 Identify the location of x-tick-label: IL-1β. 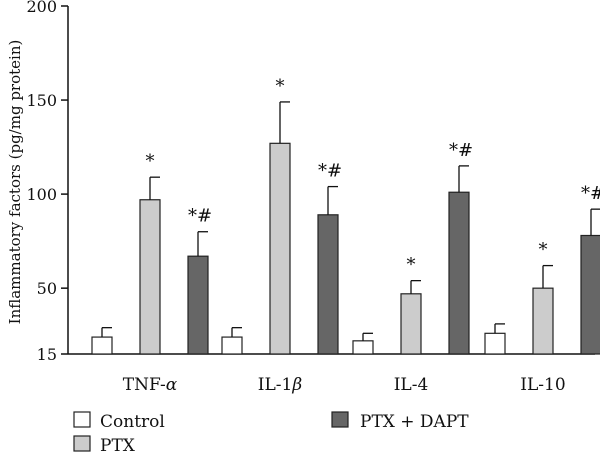
(280, 385).